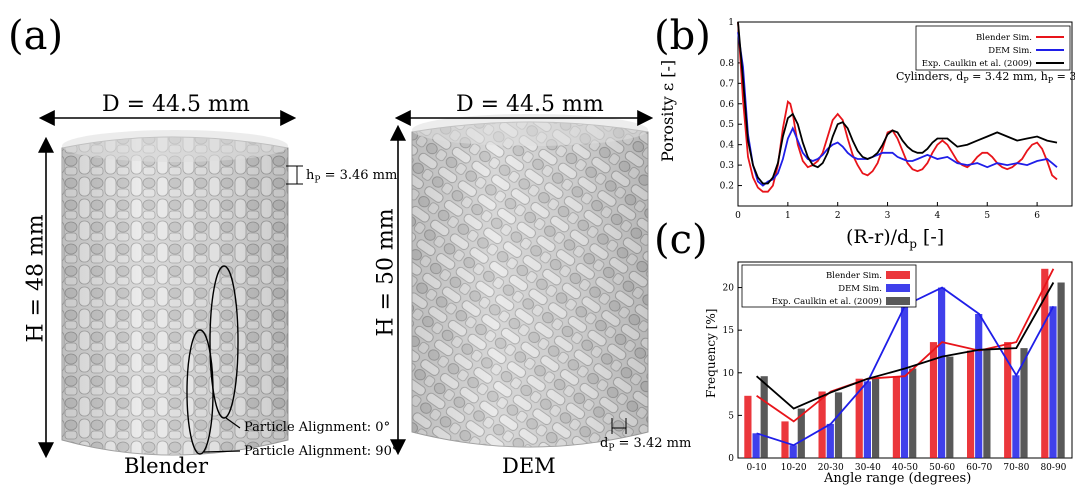 The height and width of the screenshot is (486, 1075). Describe the element at coordinates (788, 216) in the screenshot. I see `porosity-xtick-label: 1` at that location.